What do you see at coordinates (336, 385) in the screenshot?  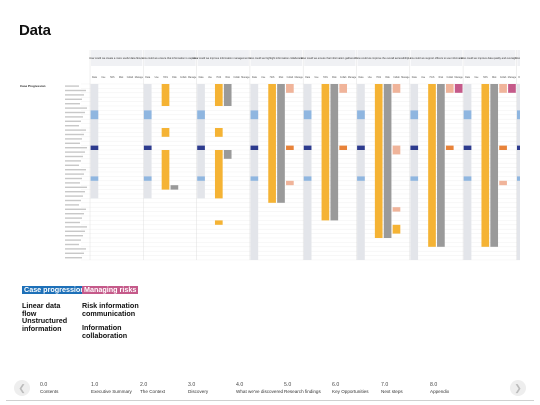 I see `nav-item-number: 6.0` at bounding box center [336, 385].